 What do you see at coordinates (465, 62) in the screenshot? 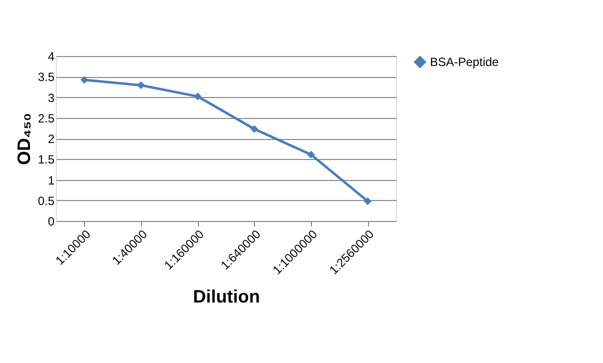
I see `legend-label: BSA-Peptide` at bounding box center [465, 62].